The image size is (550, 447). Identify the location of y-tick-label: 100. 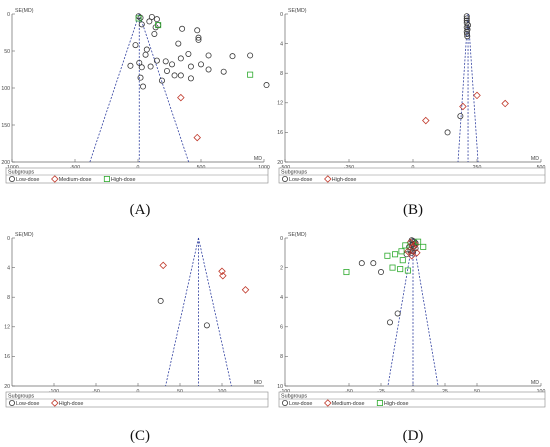
(5, 89).